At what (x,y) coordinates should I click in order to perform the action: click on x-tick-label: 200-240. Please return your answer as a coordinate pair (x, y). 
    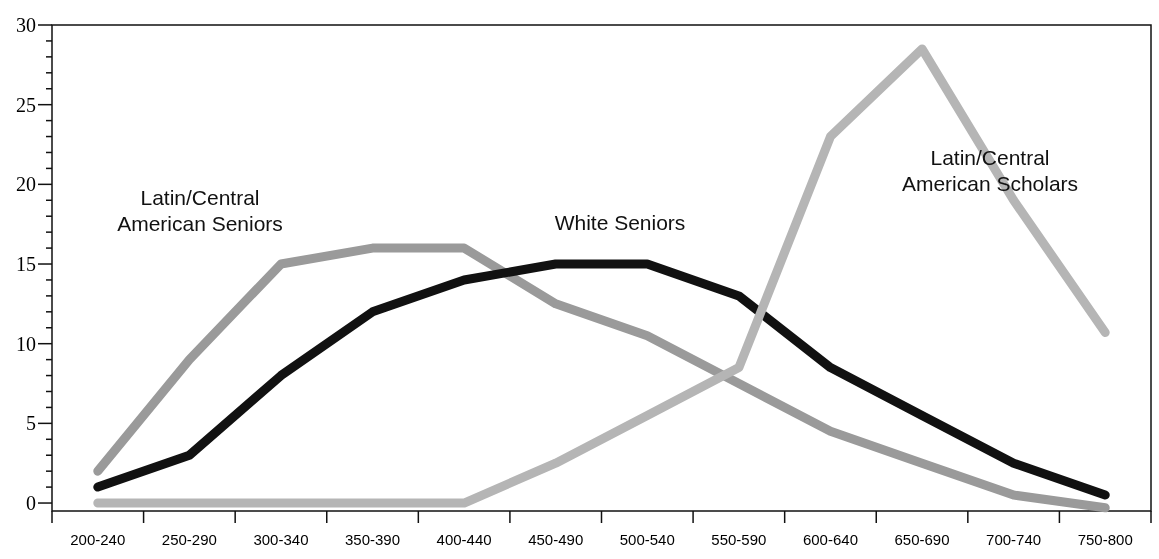
    Looking at the image, I should click on (98, 539).